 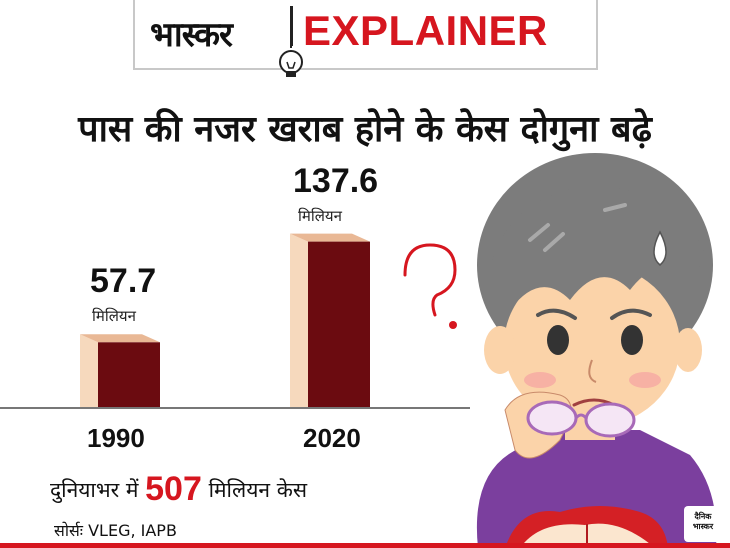 What do you see at coordinates (129, 374) in the screenshot?
I see `bar-1990` at bounding box center [129, 374].